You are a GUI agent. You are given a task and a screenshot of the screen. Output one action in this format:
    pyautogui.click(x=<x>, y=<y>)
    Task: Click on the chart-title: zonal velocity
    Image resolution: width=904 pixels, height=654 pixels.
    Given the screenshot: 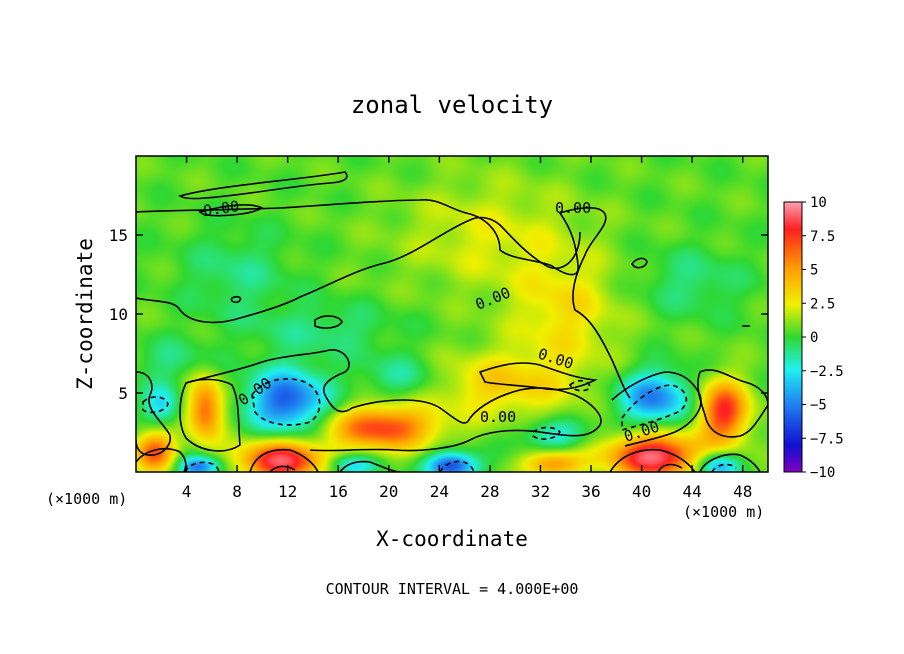 What is the action you would take?
    pyautogui.click(x=452, y=105)
    